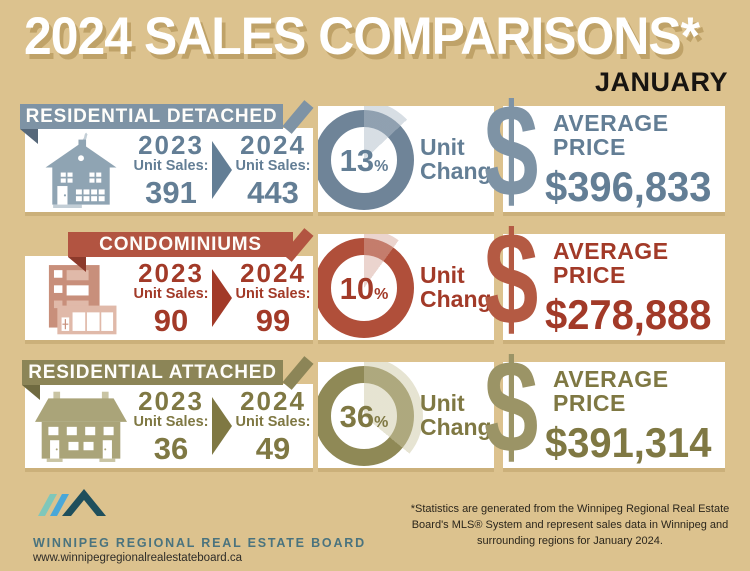  I want to click on unit-sales-card: 2023 Unit Sales: 90 2024 Unit Sales: 99, so click(169, 298).